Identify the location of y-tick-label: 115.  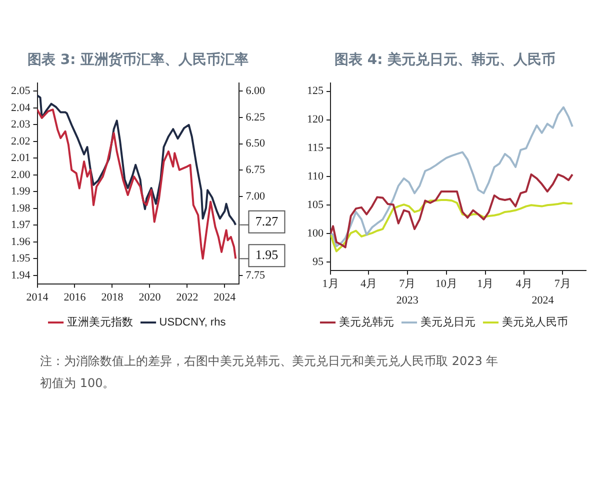
(315, 148).